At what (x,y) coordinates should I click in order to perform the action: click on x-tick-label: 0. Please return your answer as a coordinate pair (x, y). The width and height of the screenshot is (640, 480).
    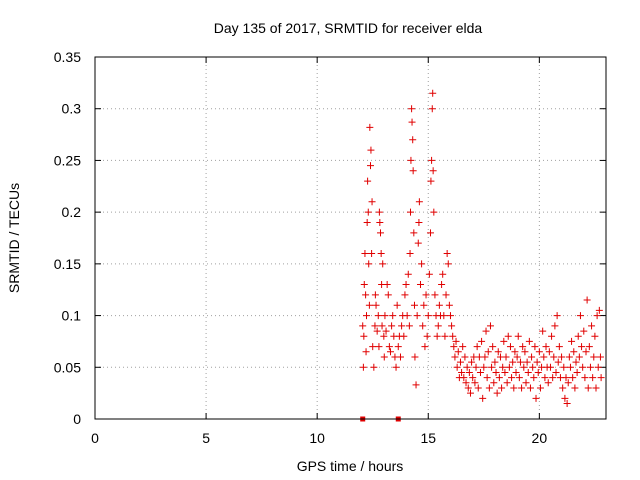
    Looking at the image, I should click on (95, 438).